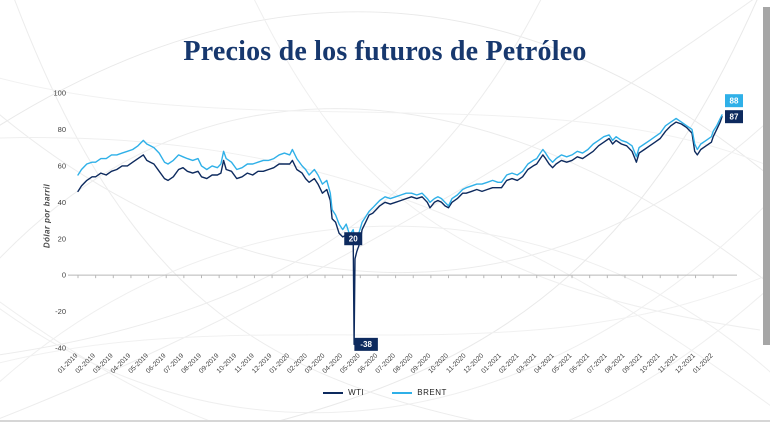 Image resolution: width=770 pixels, height=422 pixels. I want to click on legend: WTI BRENT, so click(385, 392).